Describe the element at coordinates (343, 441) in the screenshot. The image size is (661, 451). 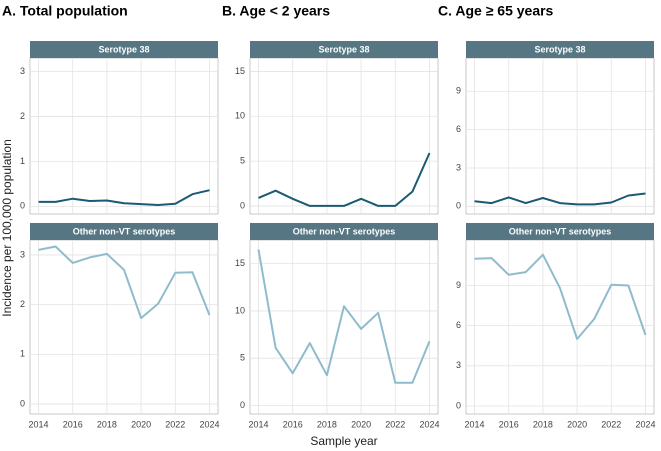
I see `x-axis-label: Sample year` at that location.